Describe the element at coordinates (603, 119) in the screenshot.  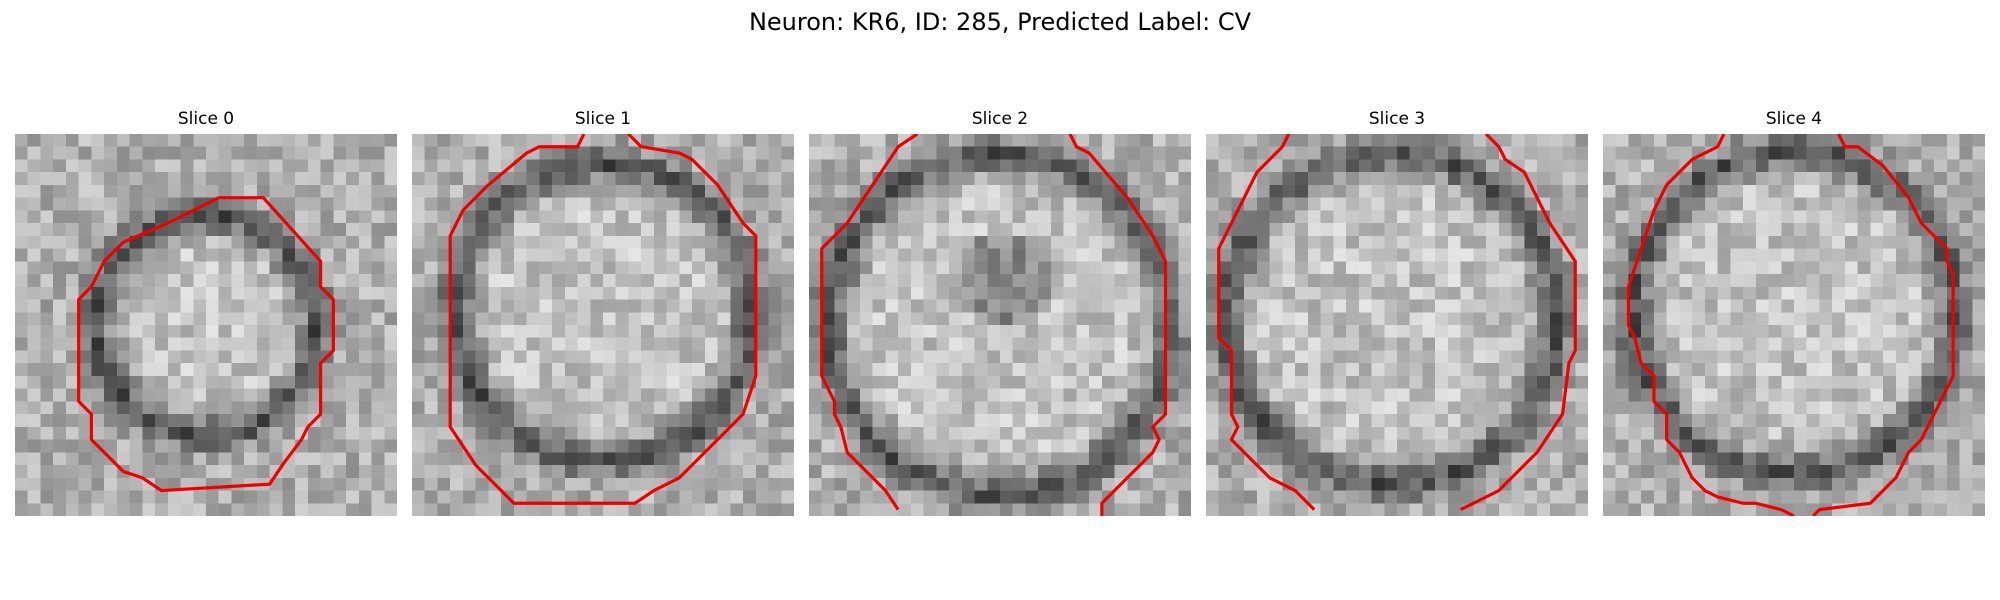
I see `slice-1-title: Slice 1` at that location.